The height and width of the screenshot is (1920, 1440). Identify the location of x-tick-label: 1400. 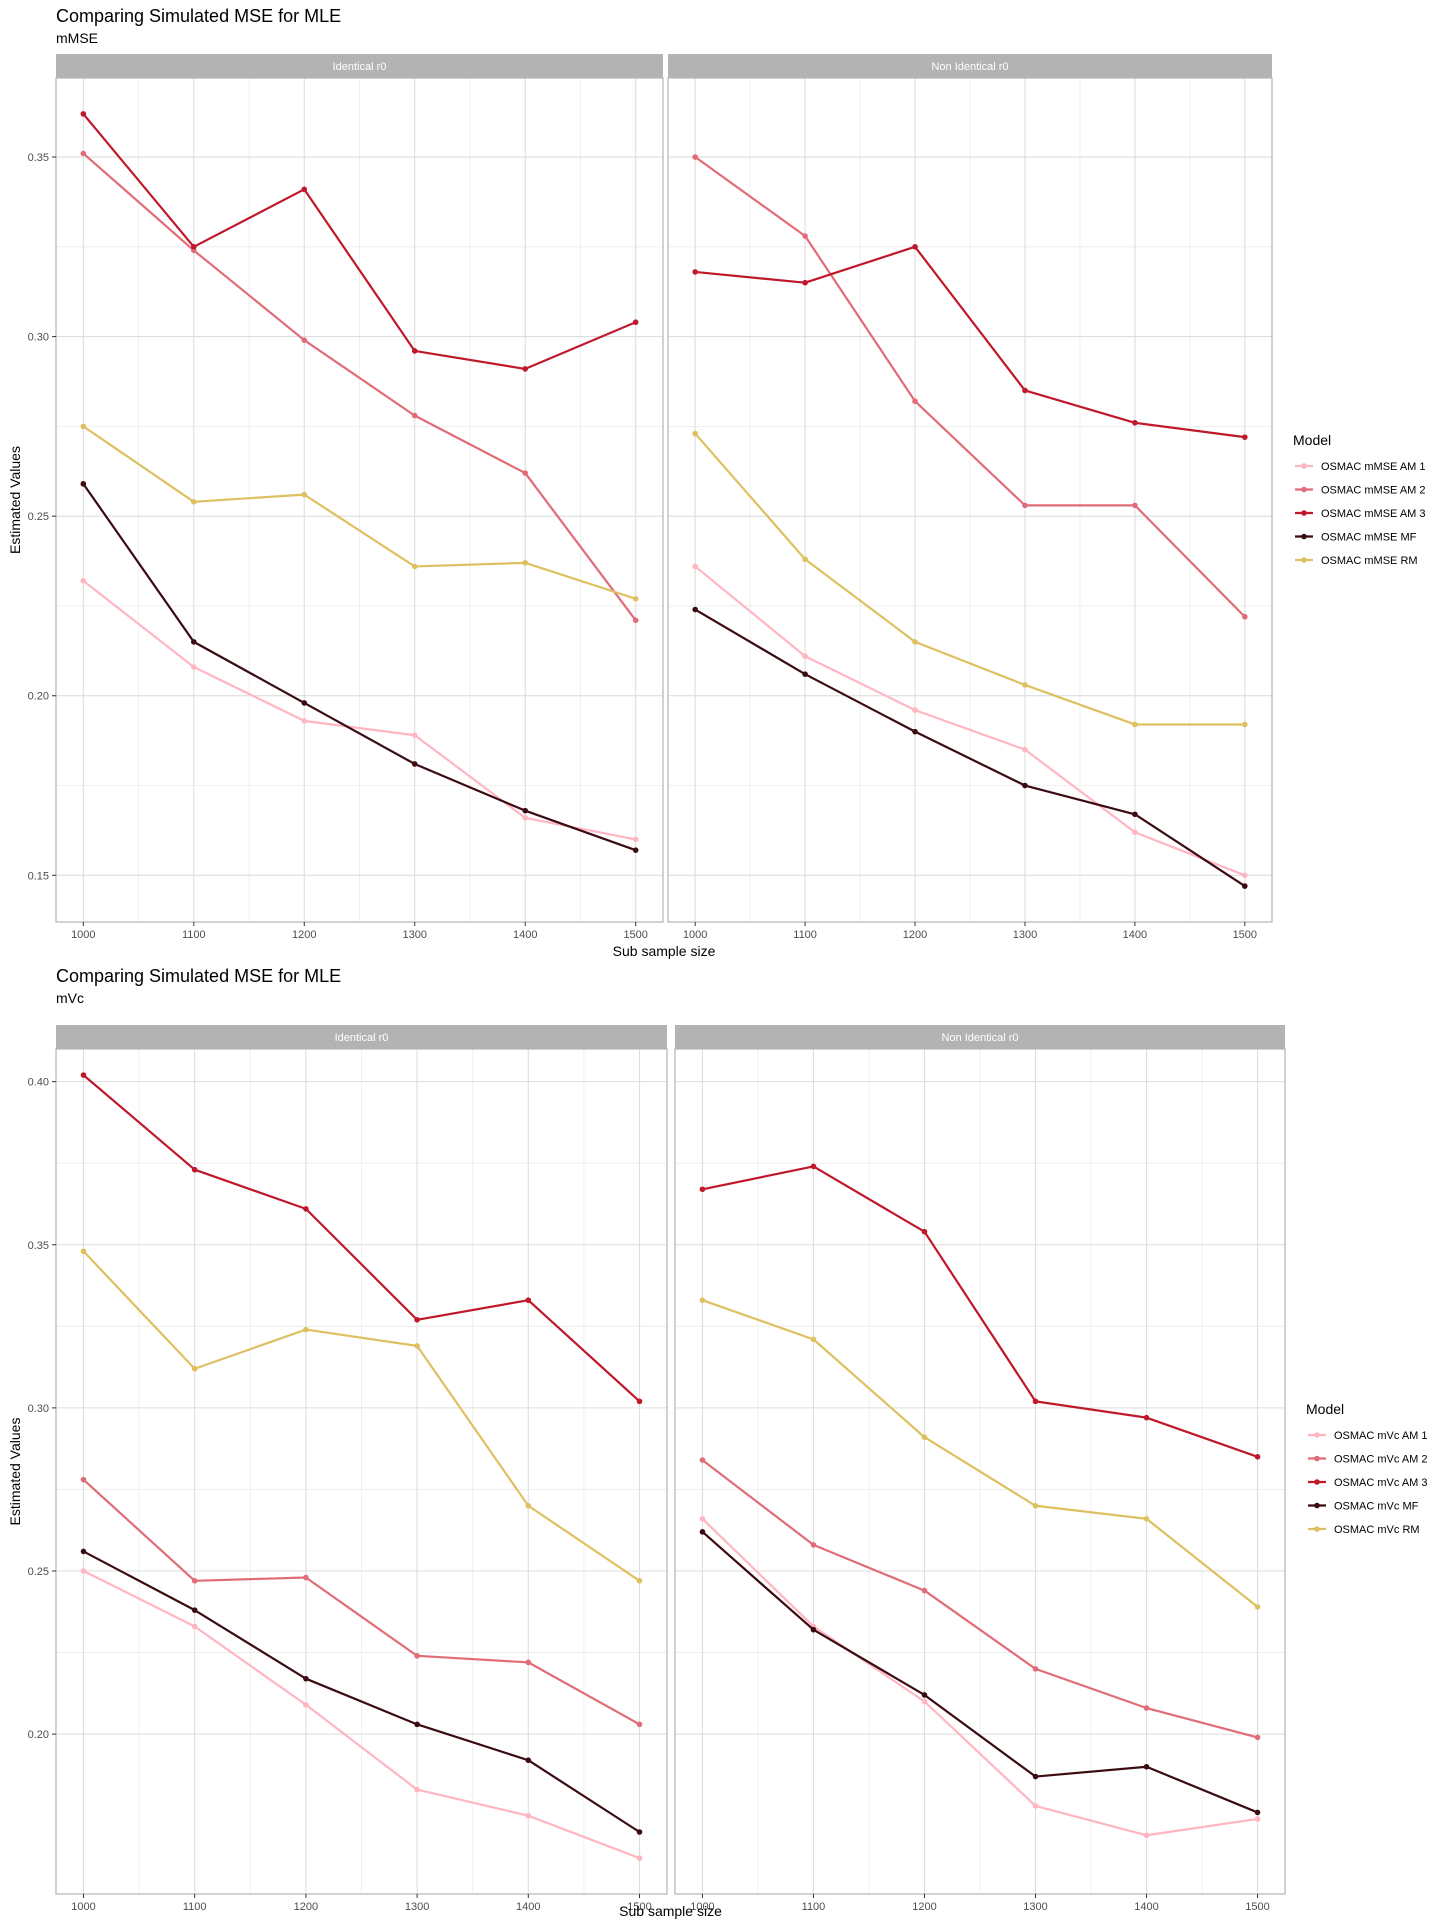
(1146, 1907).